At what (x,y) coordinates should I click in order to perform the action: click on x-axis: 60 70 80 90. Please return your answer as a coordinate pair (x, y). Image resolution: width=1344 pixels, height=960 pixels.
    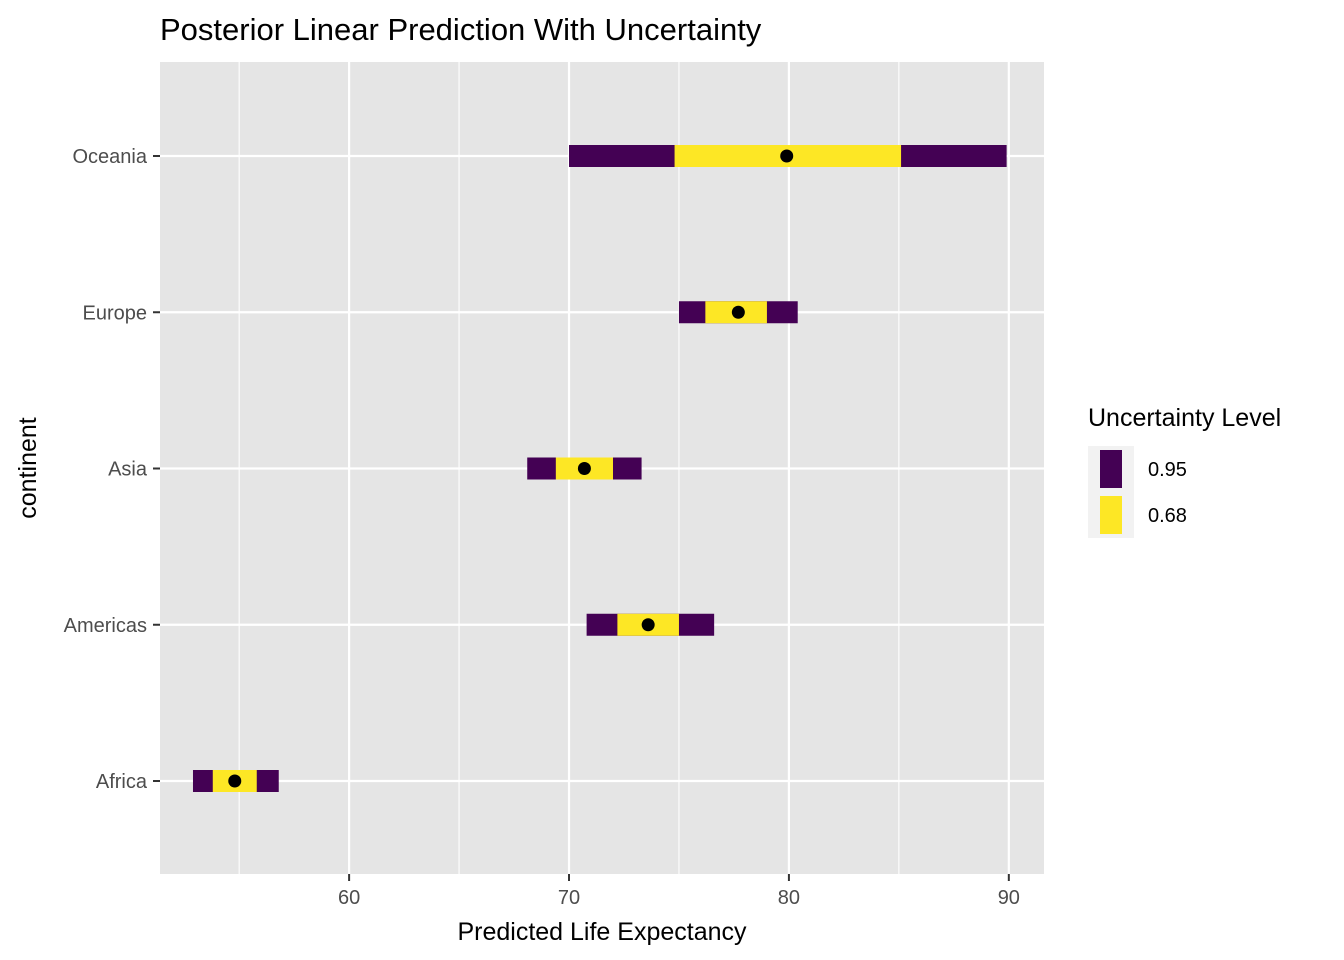
    Looking at the image, I should click on (679, 891).